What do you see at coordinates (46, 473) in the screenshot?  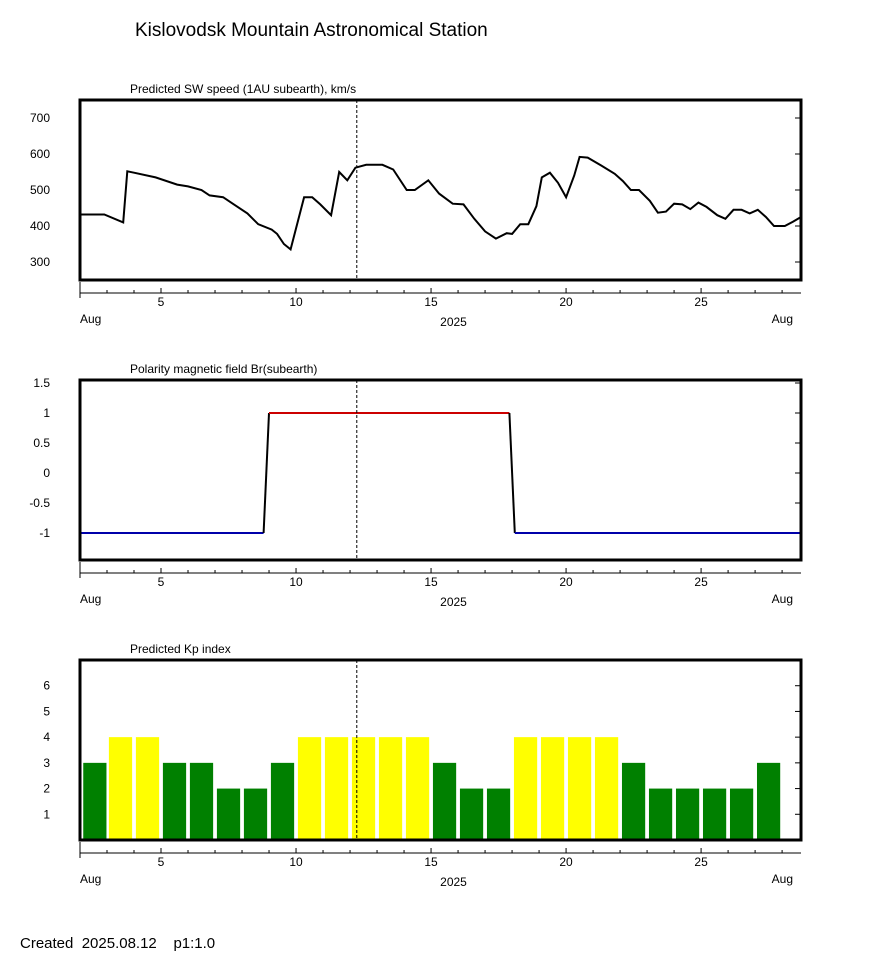 I see `y-tick-label: 0` at bounding box center [46, 473].